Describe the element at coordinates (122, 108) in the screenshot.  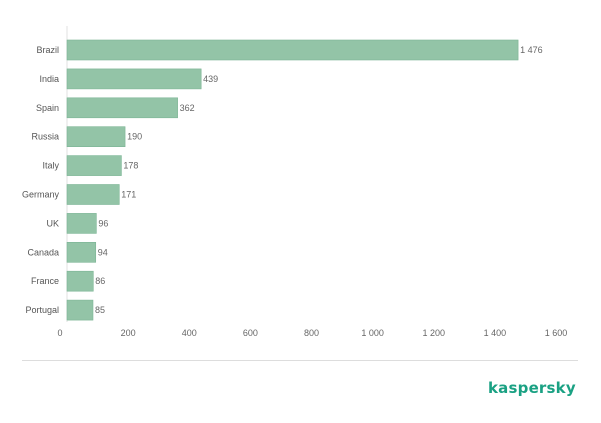
I see `bar-spain` at that location.